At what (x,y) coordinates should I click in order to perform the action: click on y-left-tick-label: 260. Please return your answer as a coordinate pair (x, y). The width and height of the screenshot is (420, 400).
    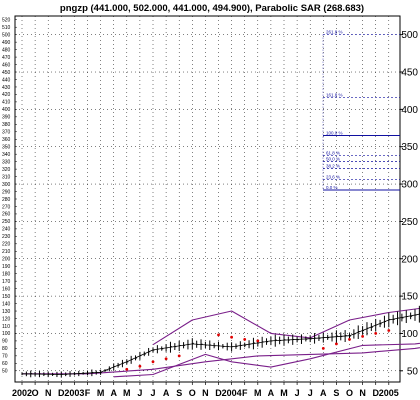
    Looking at the image, I should click on (6, 215).